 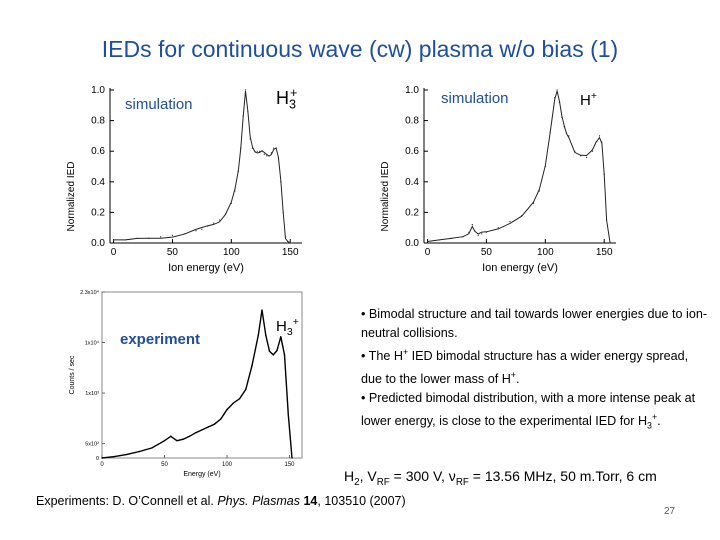 I want to click on y-tick-label: 0.8, so click(x=412, y=121).